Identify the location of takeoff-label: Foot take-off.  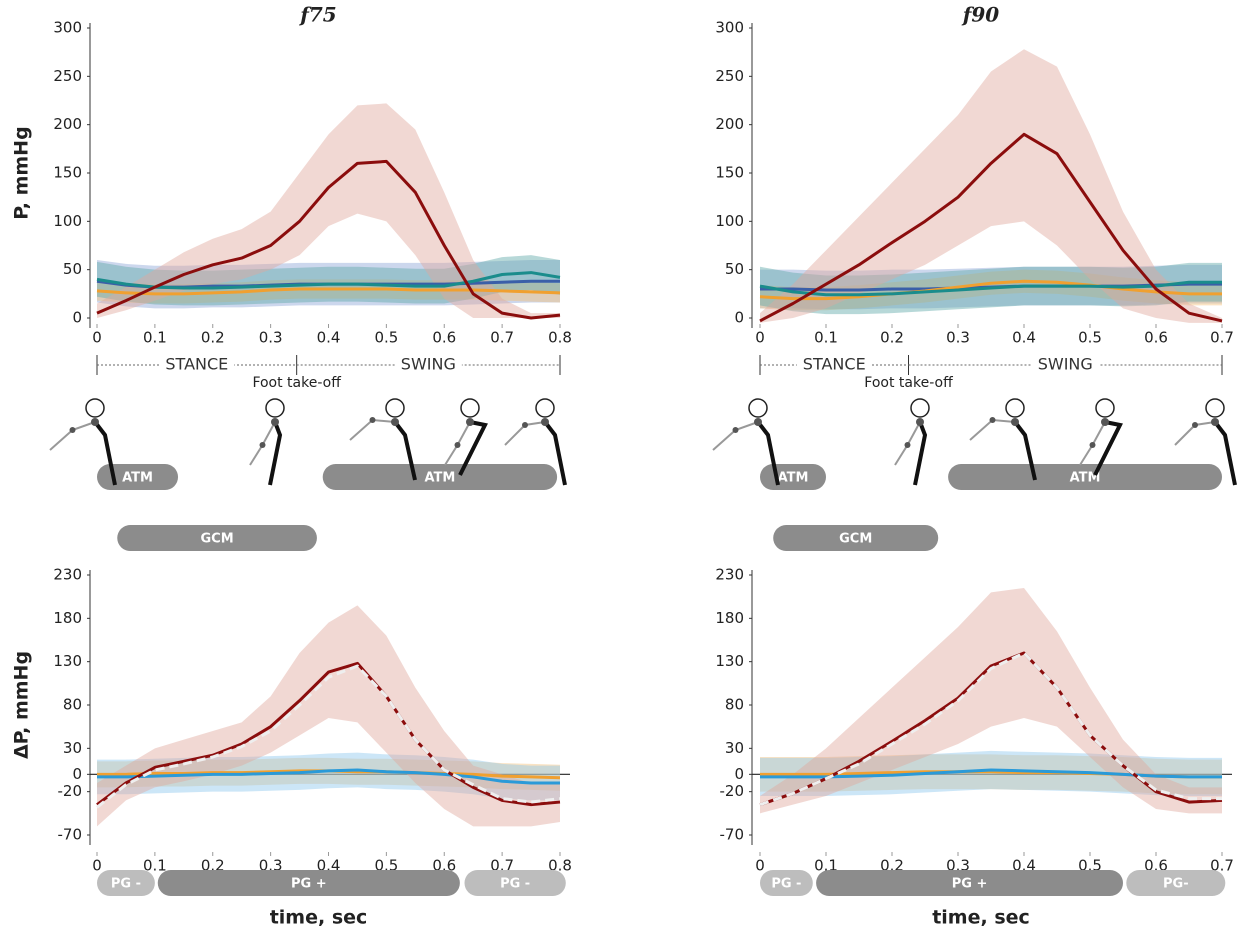
(296, 383).